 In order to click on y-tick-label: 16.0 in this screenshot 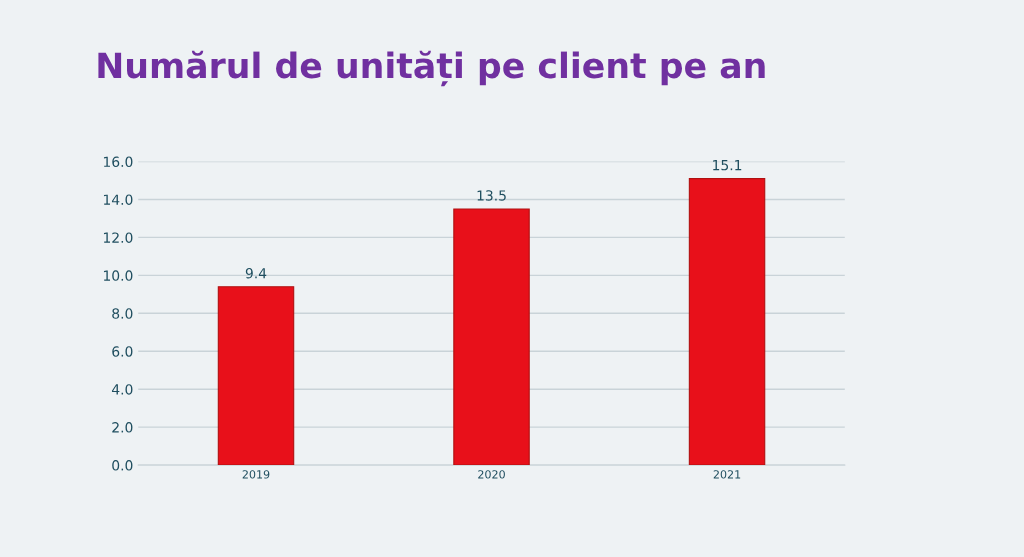, I will do `click(118, 161)`.